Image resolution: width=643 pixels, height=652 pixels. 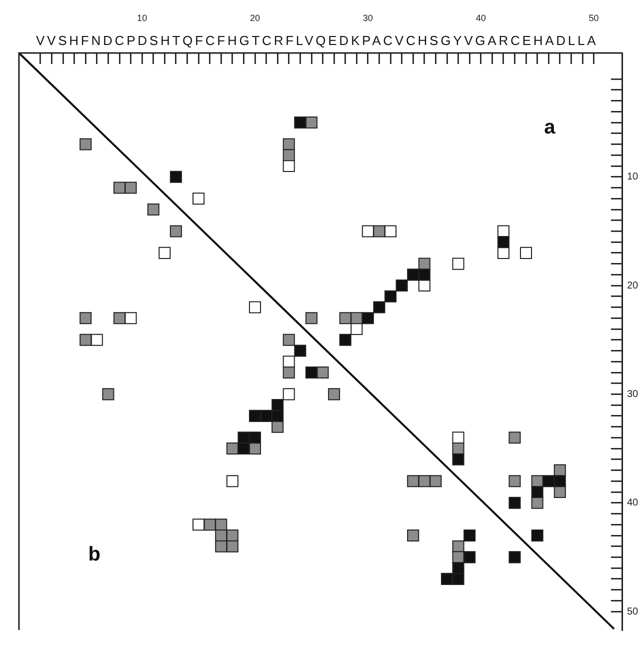 What do you see at coordinates (633, 612) in the screenshot?
I see `y-tick-label: 50` at bounding box center [633, 612].